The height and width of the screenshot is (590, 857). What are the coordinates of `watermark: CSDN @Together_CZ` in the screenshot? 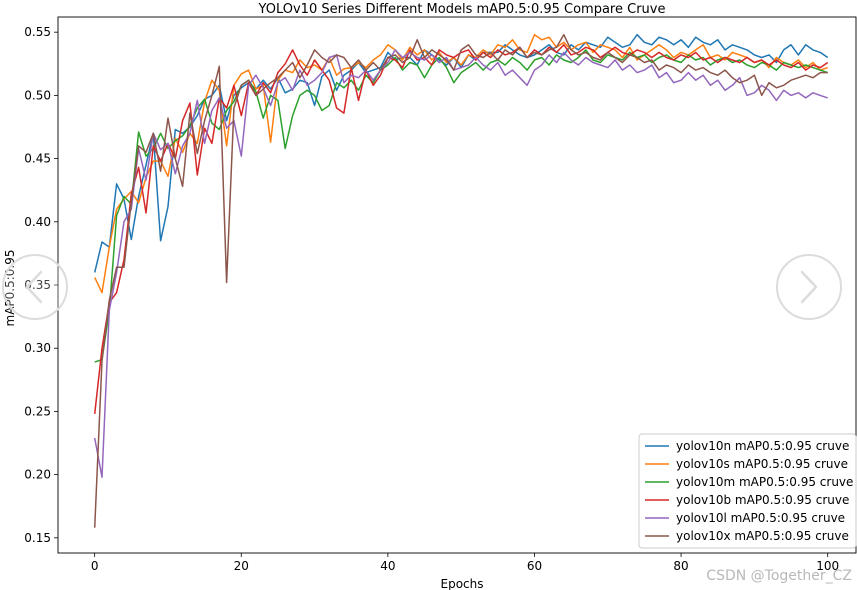 It's located at (779, 576).